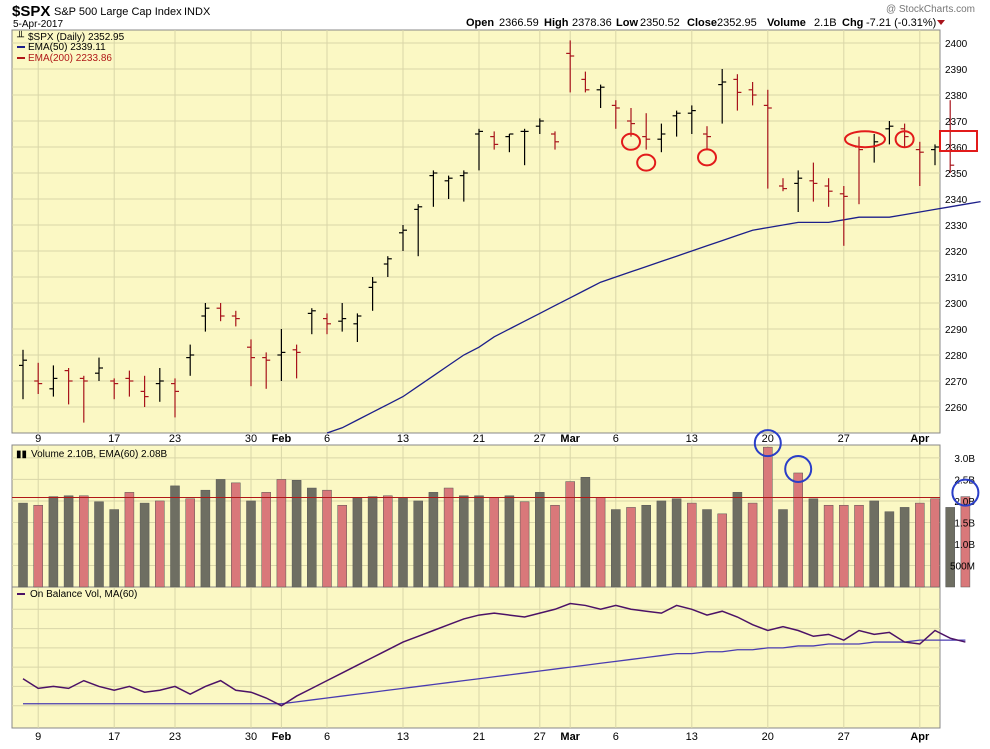 The width and height of the screenshot is (990, 749). Describe the element at coordinates (901, 23) in the screenshot. I see `chg-value: -7.21 (-0.31%)` at that location.